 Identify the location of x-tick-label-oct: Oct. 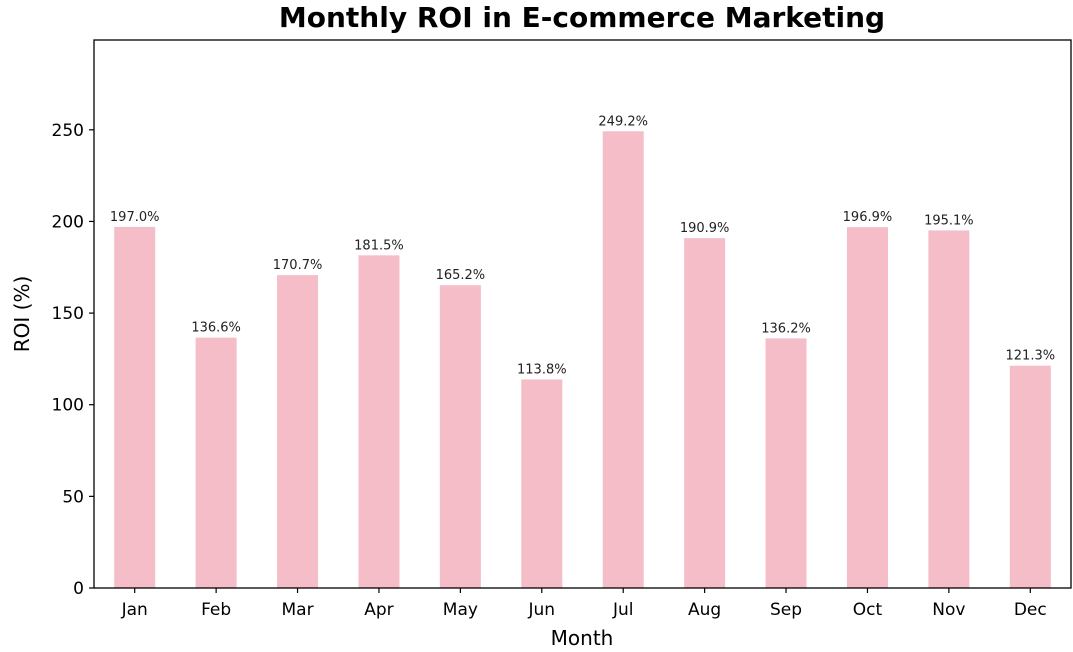
(868, 610).